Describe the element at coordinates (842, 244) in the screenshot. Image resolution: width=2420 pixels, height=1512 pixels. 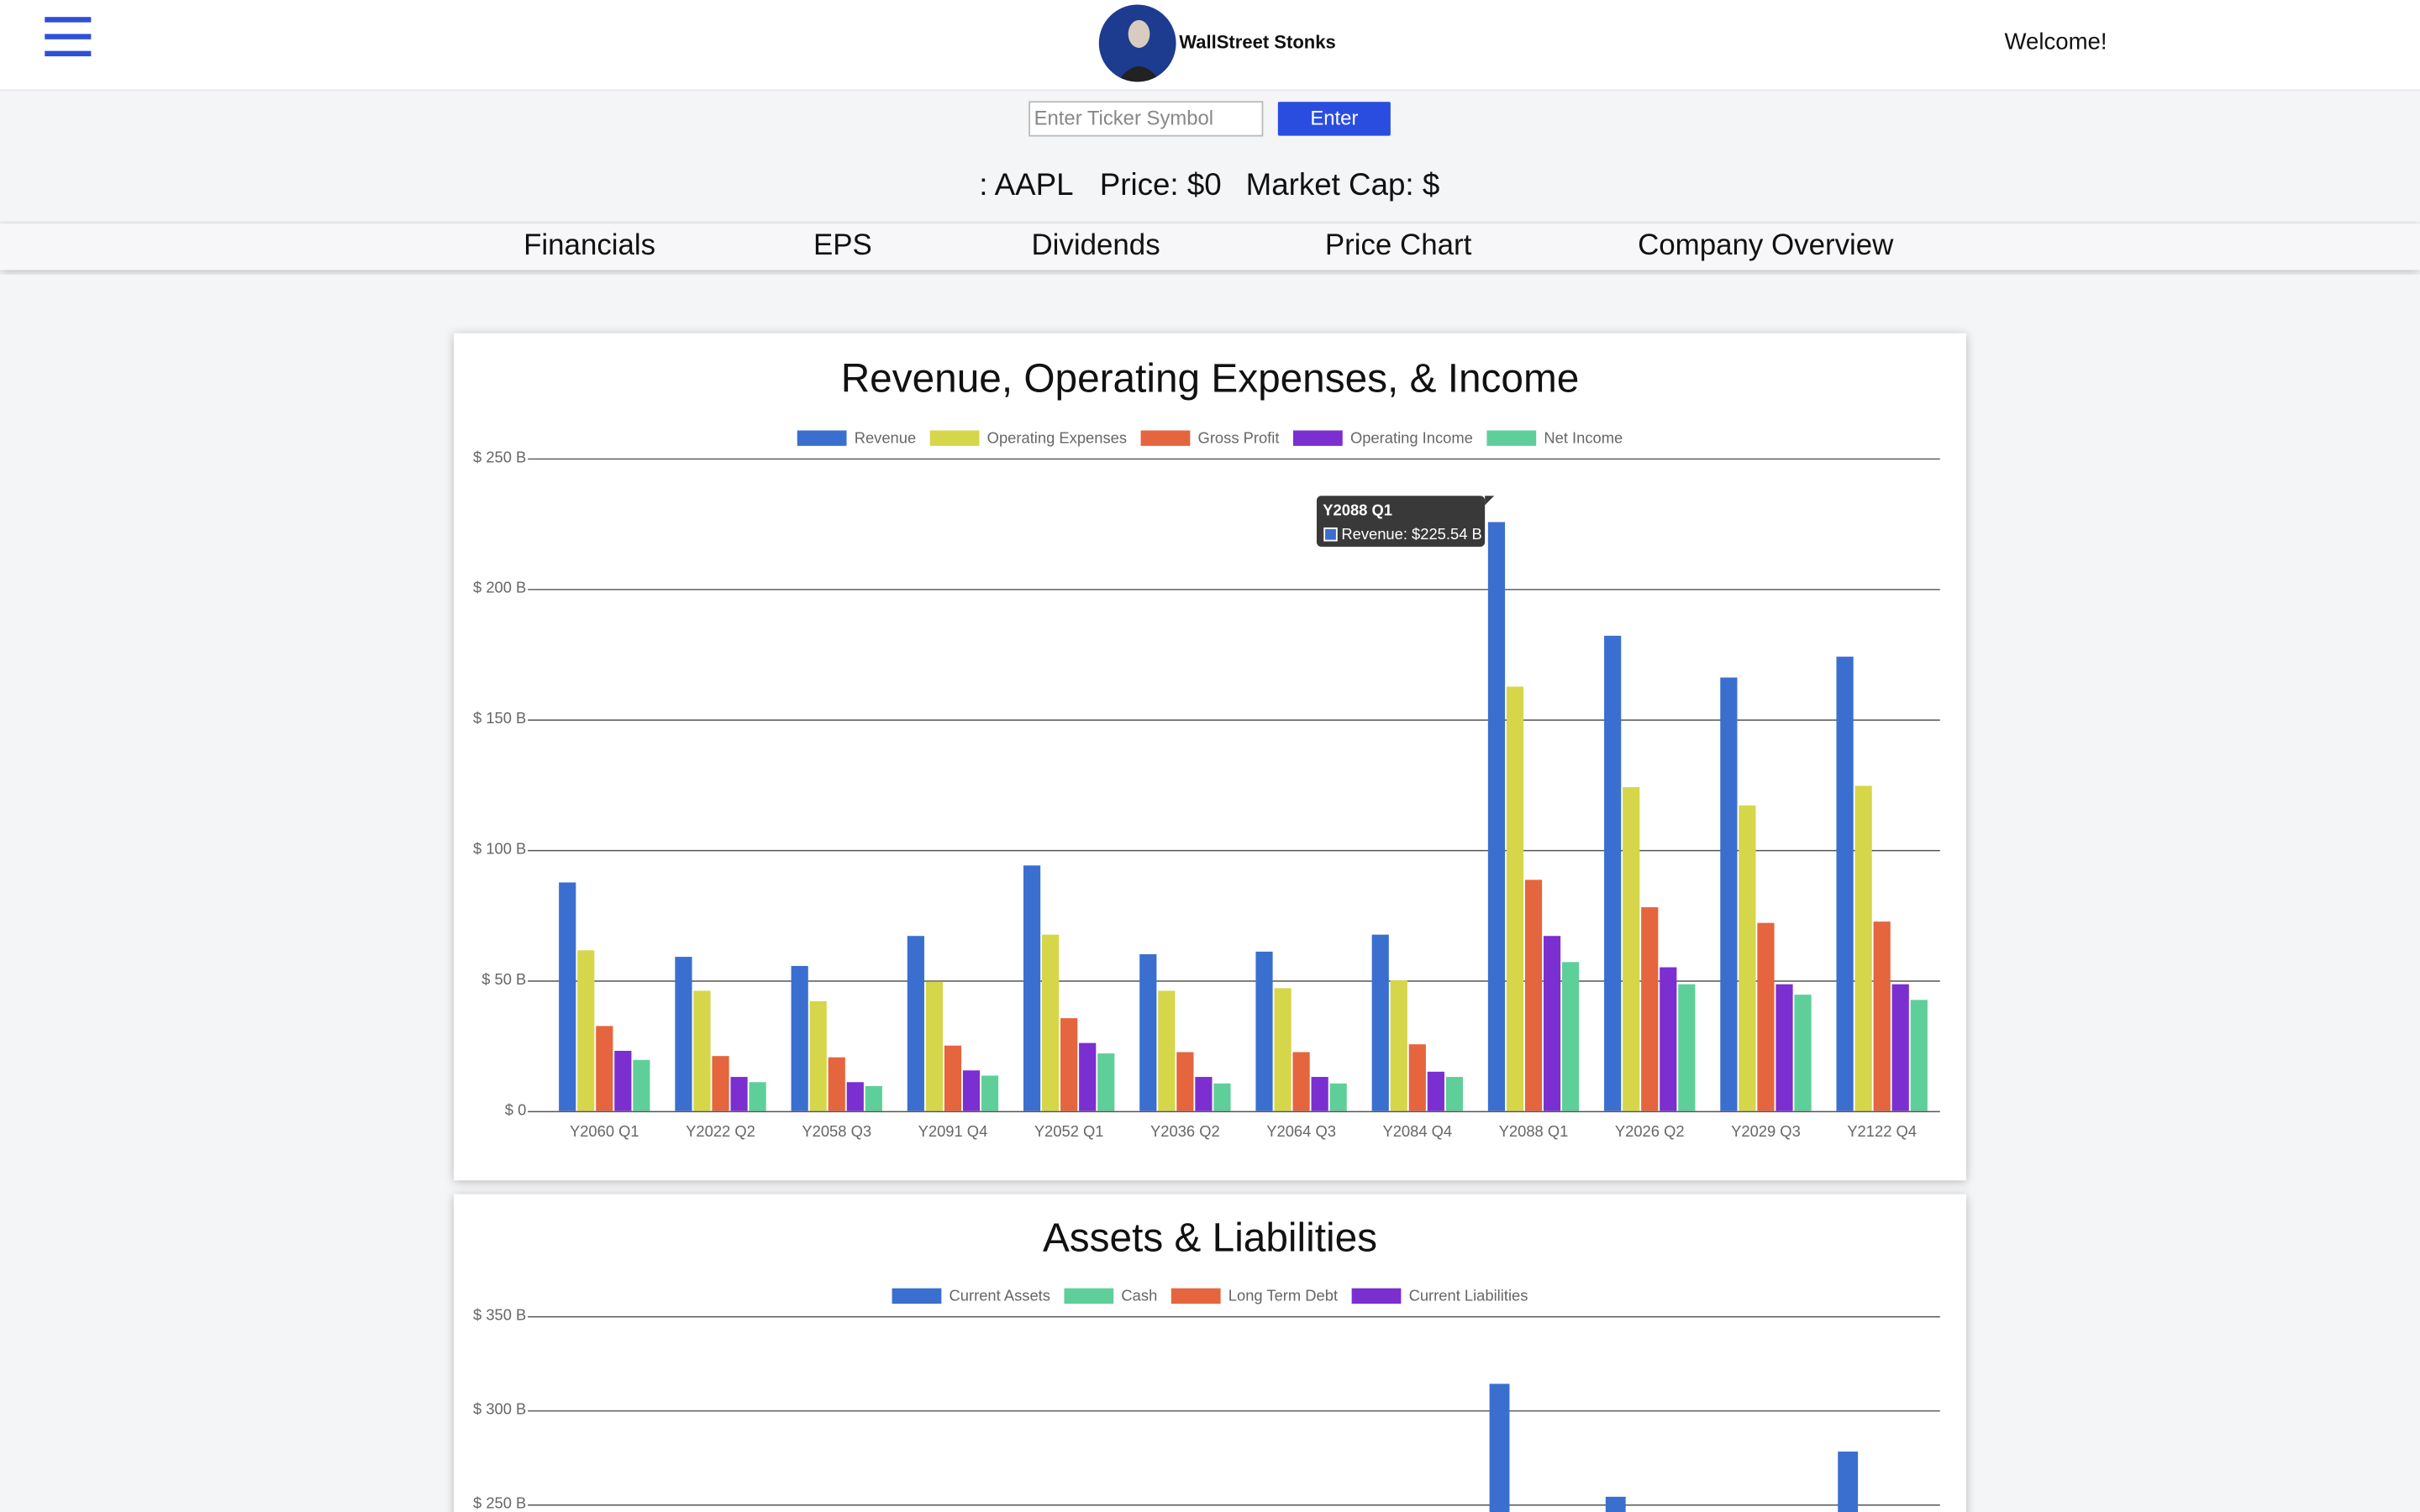
I see `nav-tab: EPS` at that location.